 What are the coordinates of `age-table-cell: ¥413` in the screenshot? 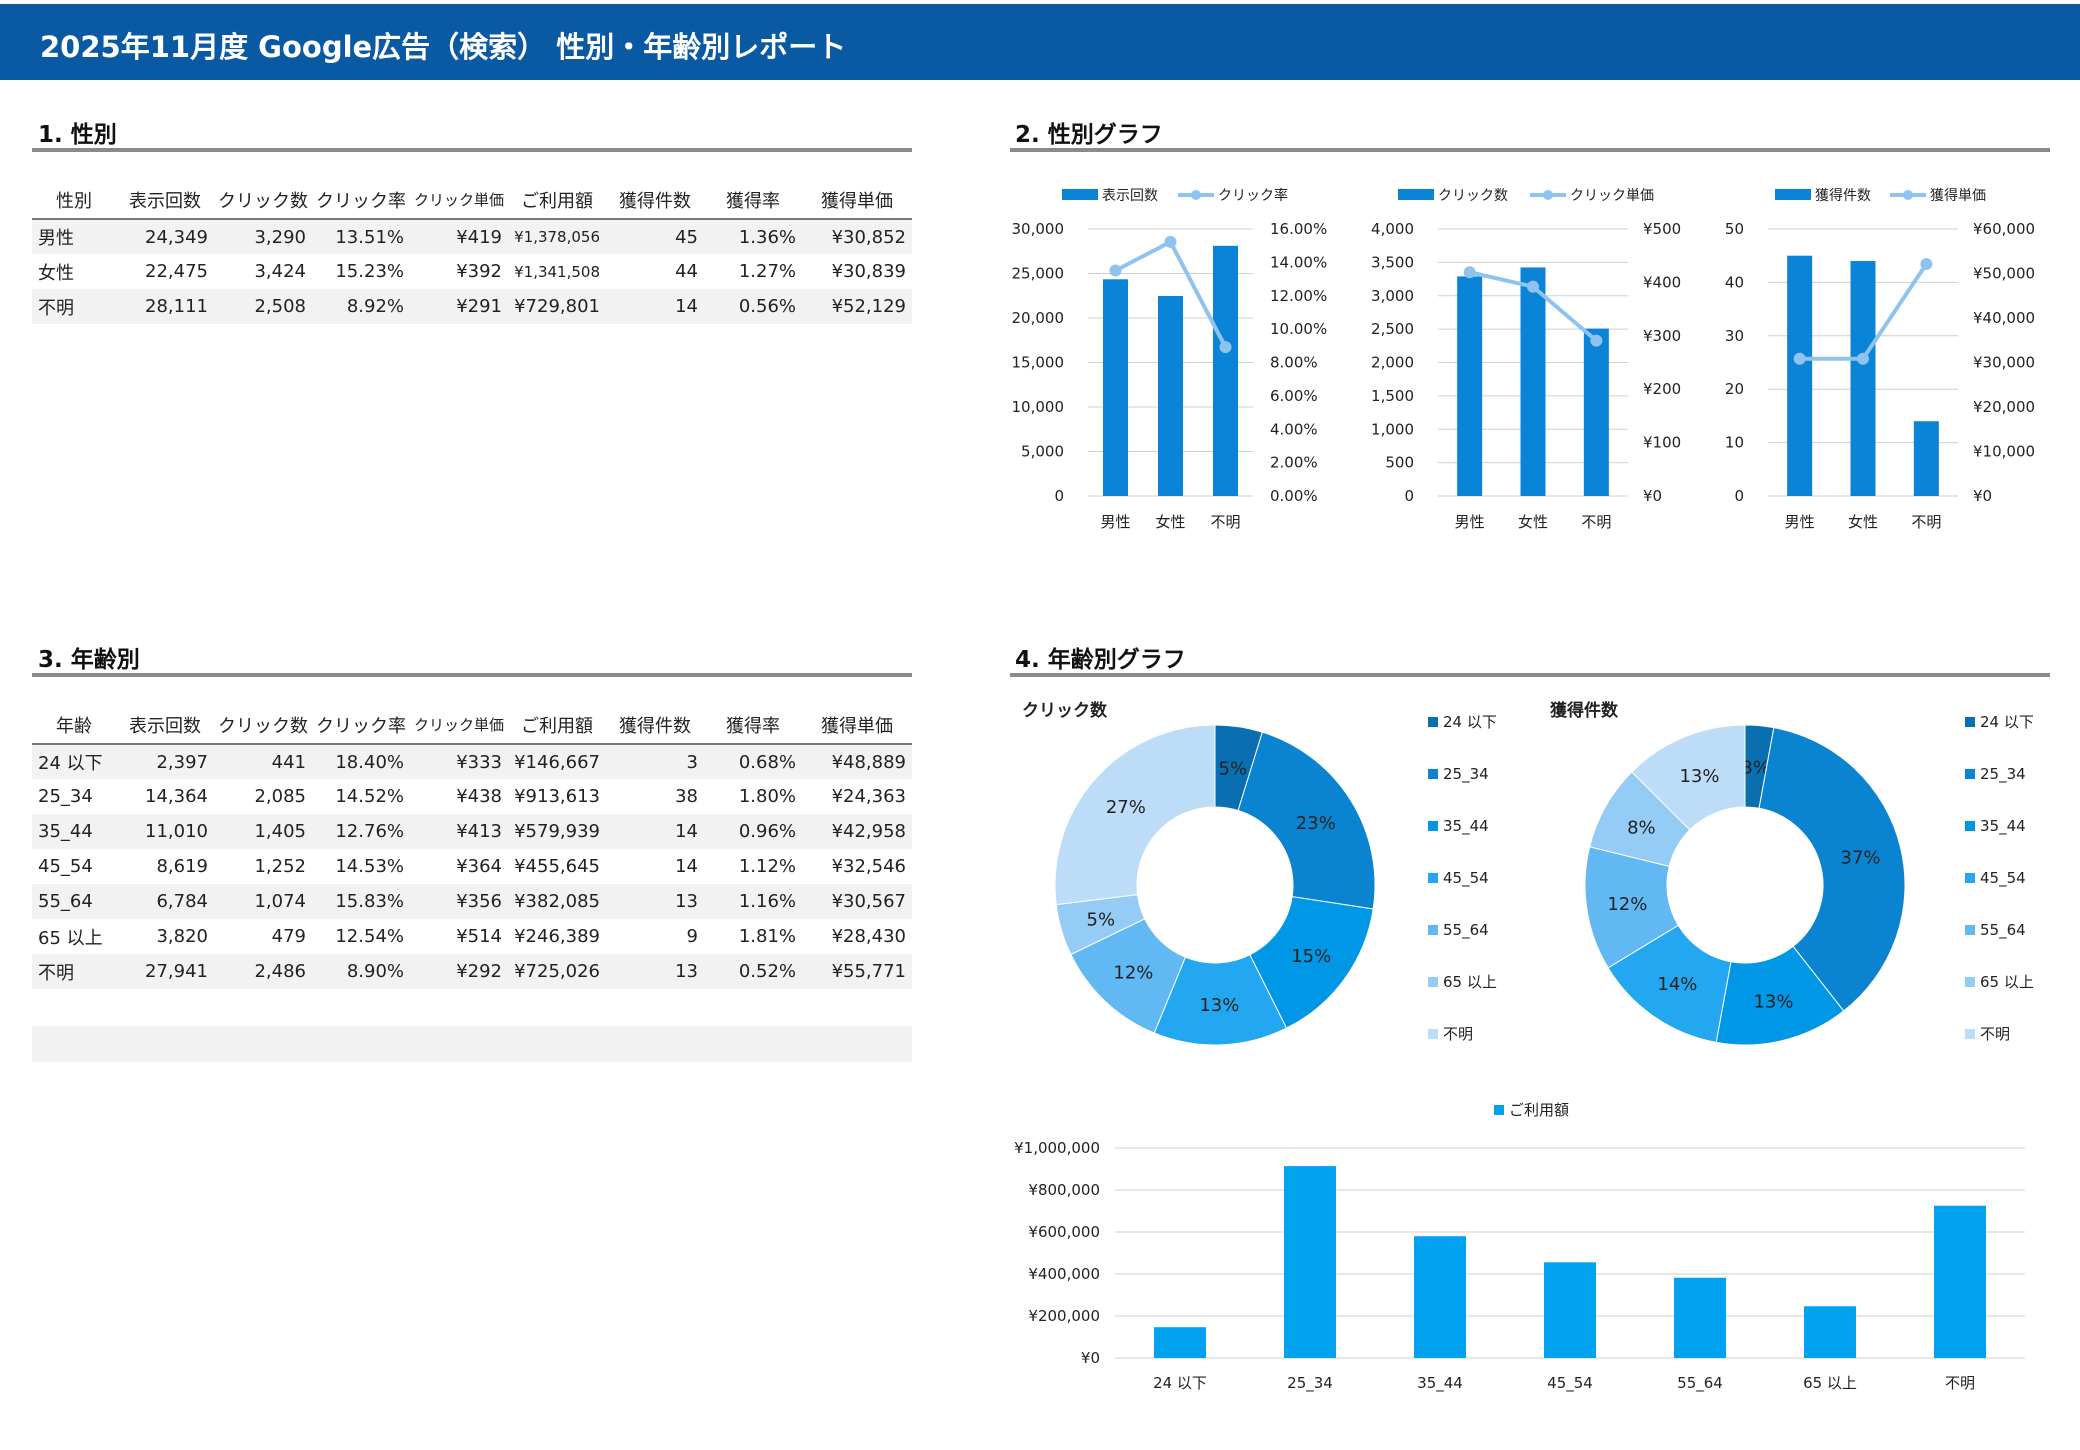 It's located at (459, 831).